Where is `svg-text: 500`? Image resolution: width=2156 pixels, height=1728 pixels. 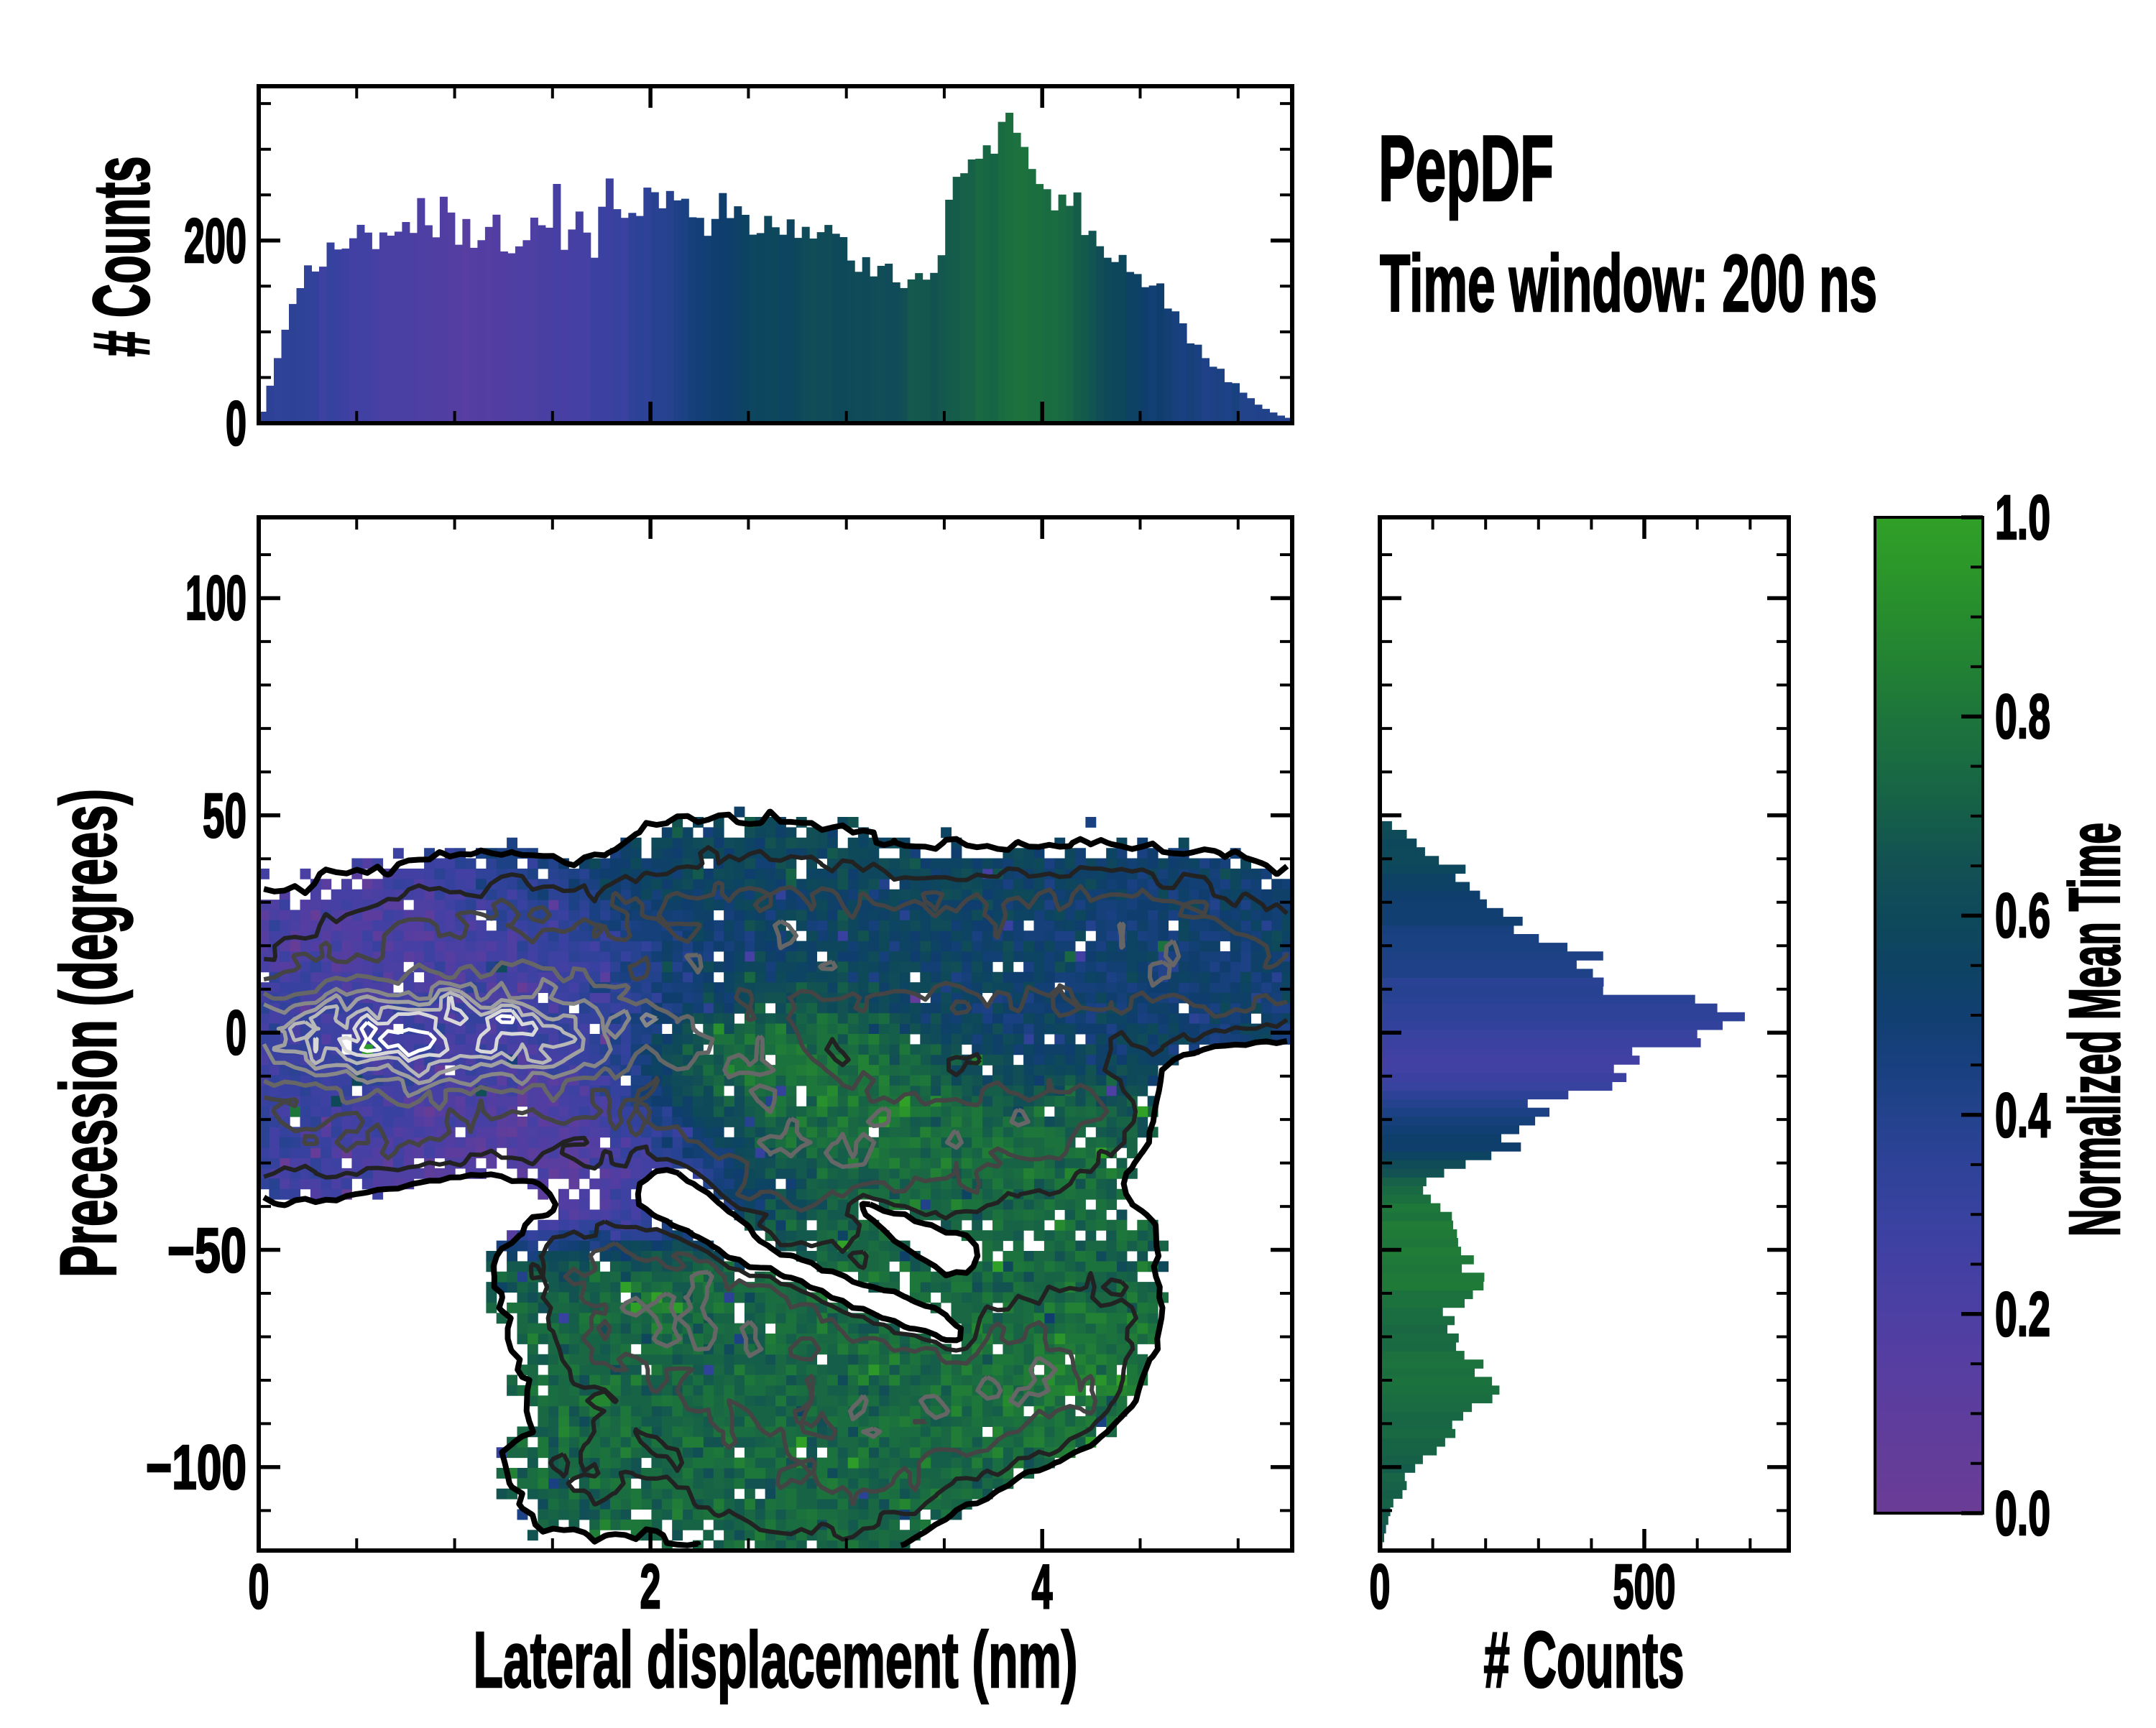
svg-text: 500 is located at coordinates (1645, 1587).